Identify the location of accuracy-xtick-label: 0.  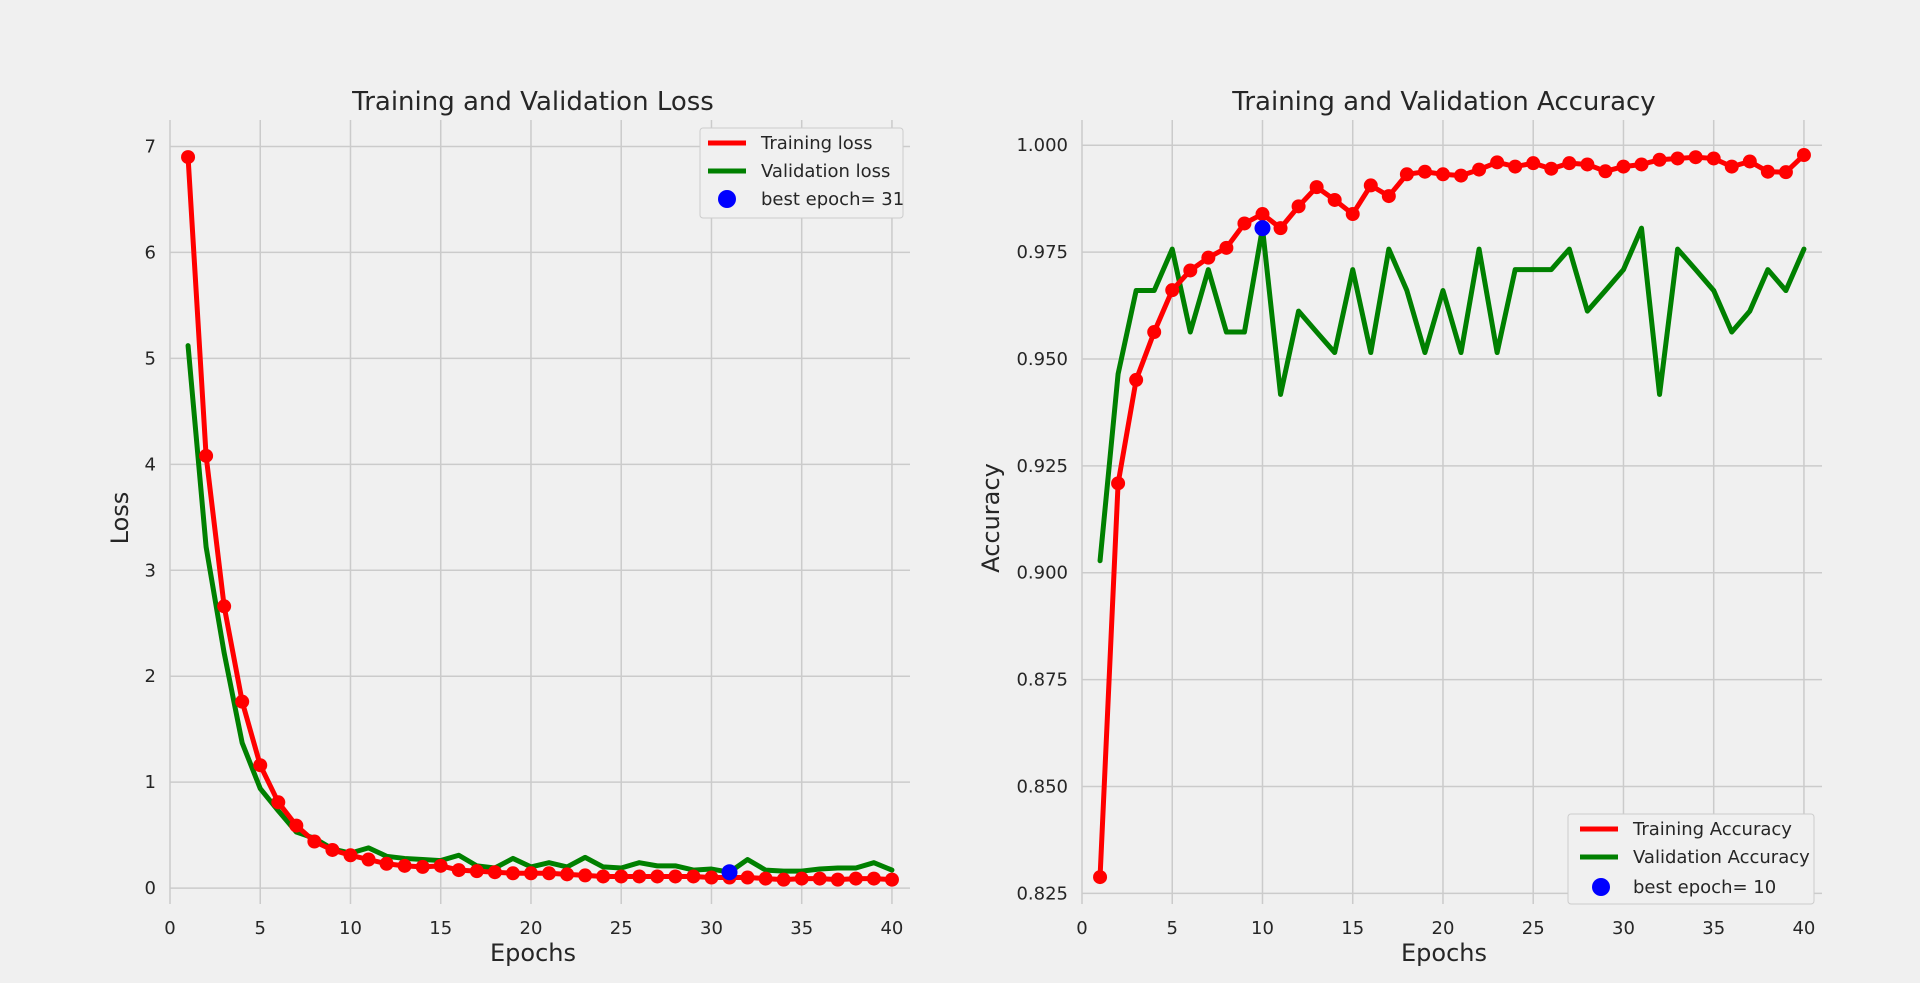
(1081, 928).